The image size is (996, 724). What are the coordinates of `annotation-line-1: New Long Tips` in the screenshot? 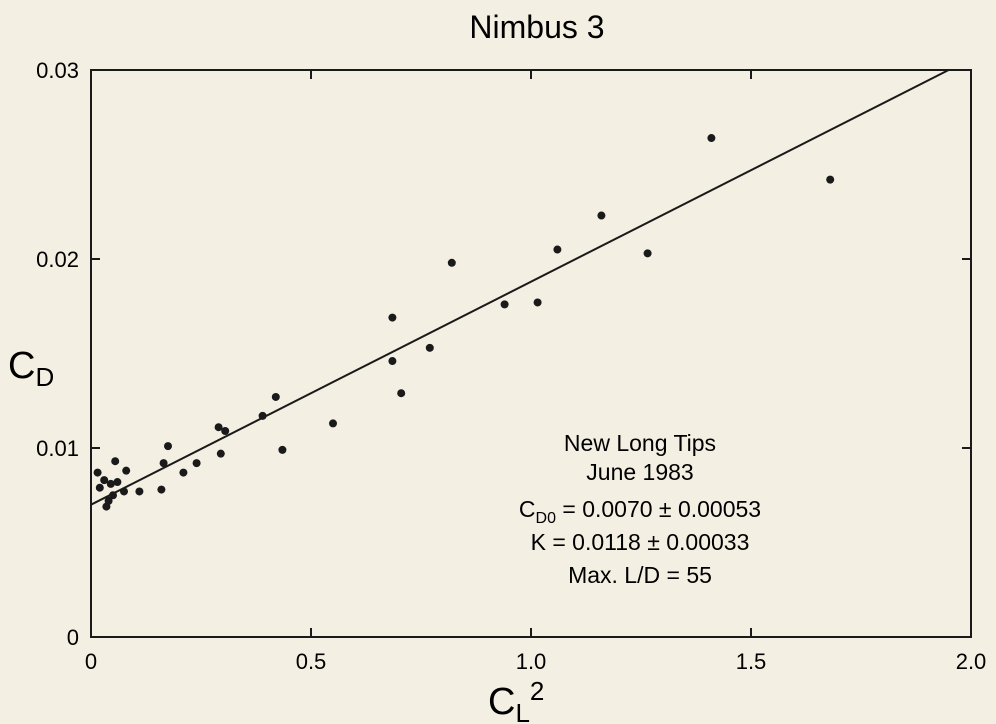 It's located at (640, 443).